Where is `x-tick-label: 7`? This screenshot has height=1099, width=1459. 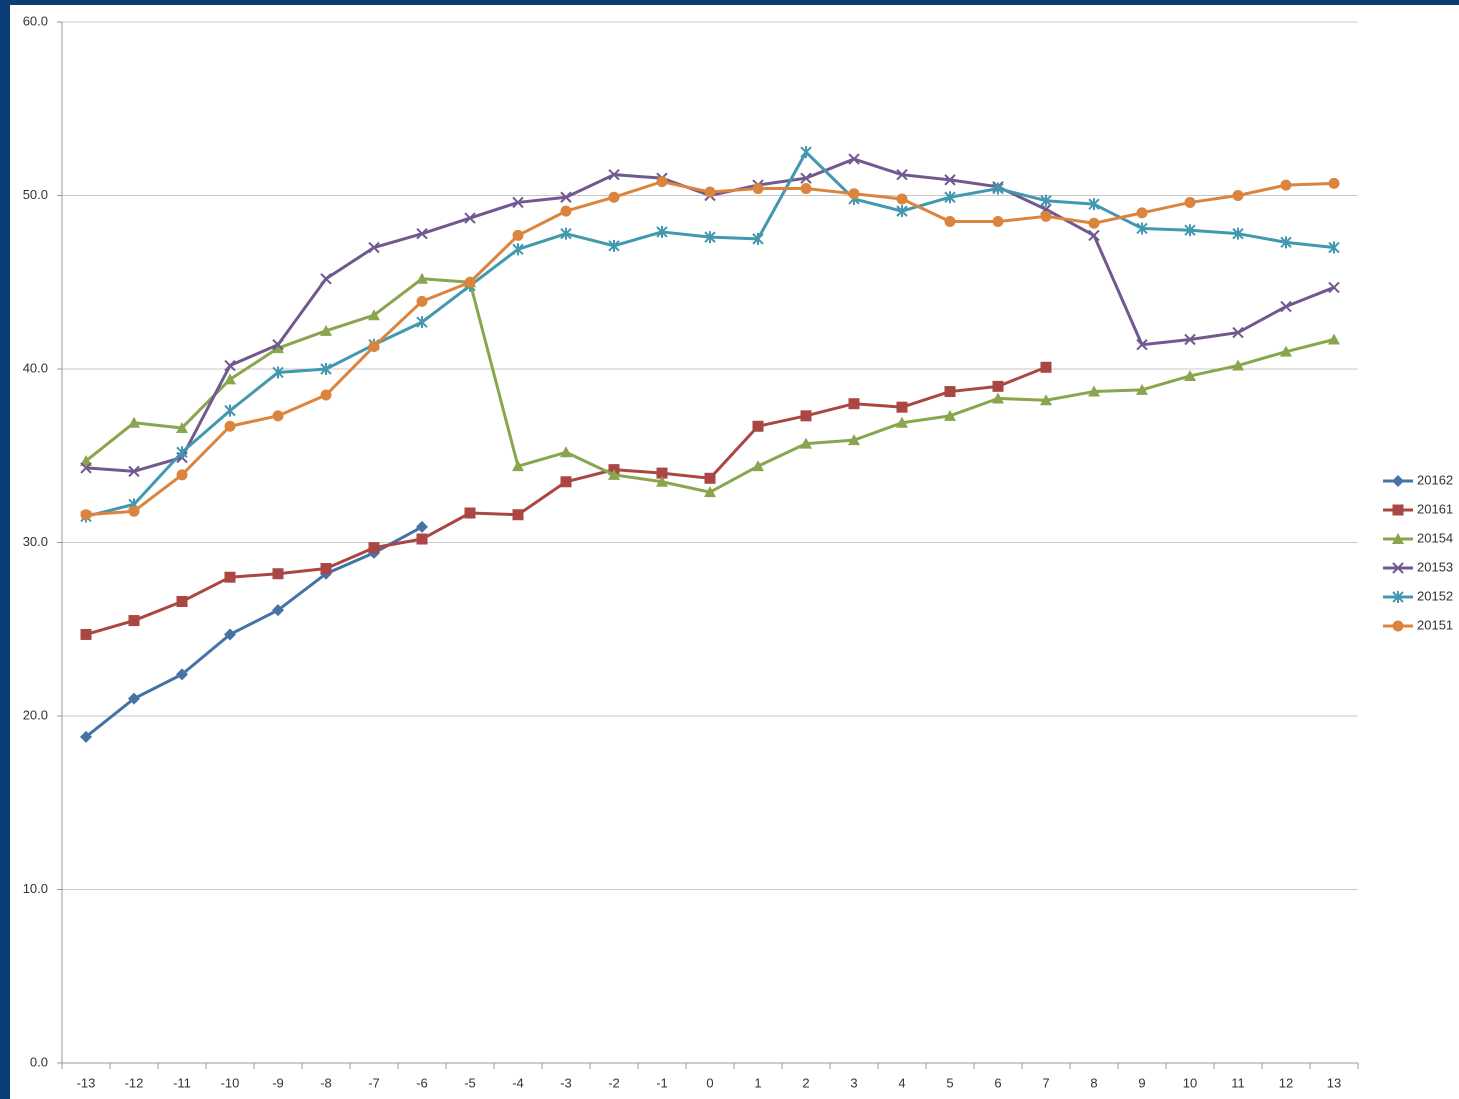 x-tick-label: 7 is located at coordinates (1045, 1082).